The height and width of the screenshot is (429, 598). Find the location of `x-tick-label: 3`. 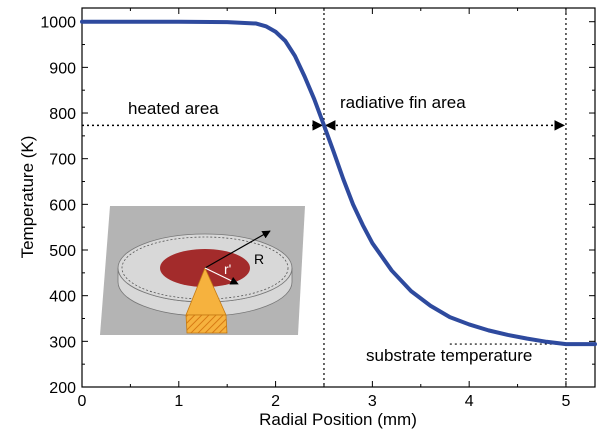

x-tick-label: 3 is located at coordinates (372, 401).